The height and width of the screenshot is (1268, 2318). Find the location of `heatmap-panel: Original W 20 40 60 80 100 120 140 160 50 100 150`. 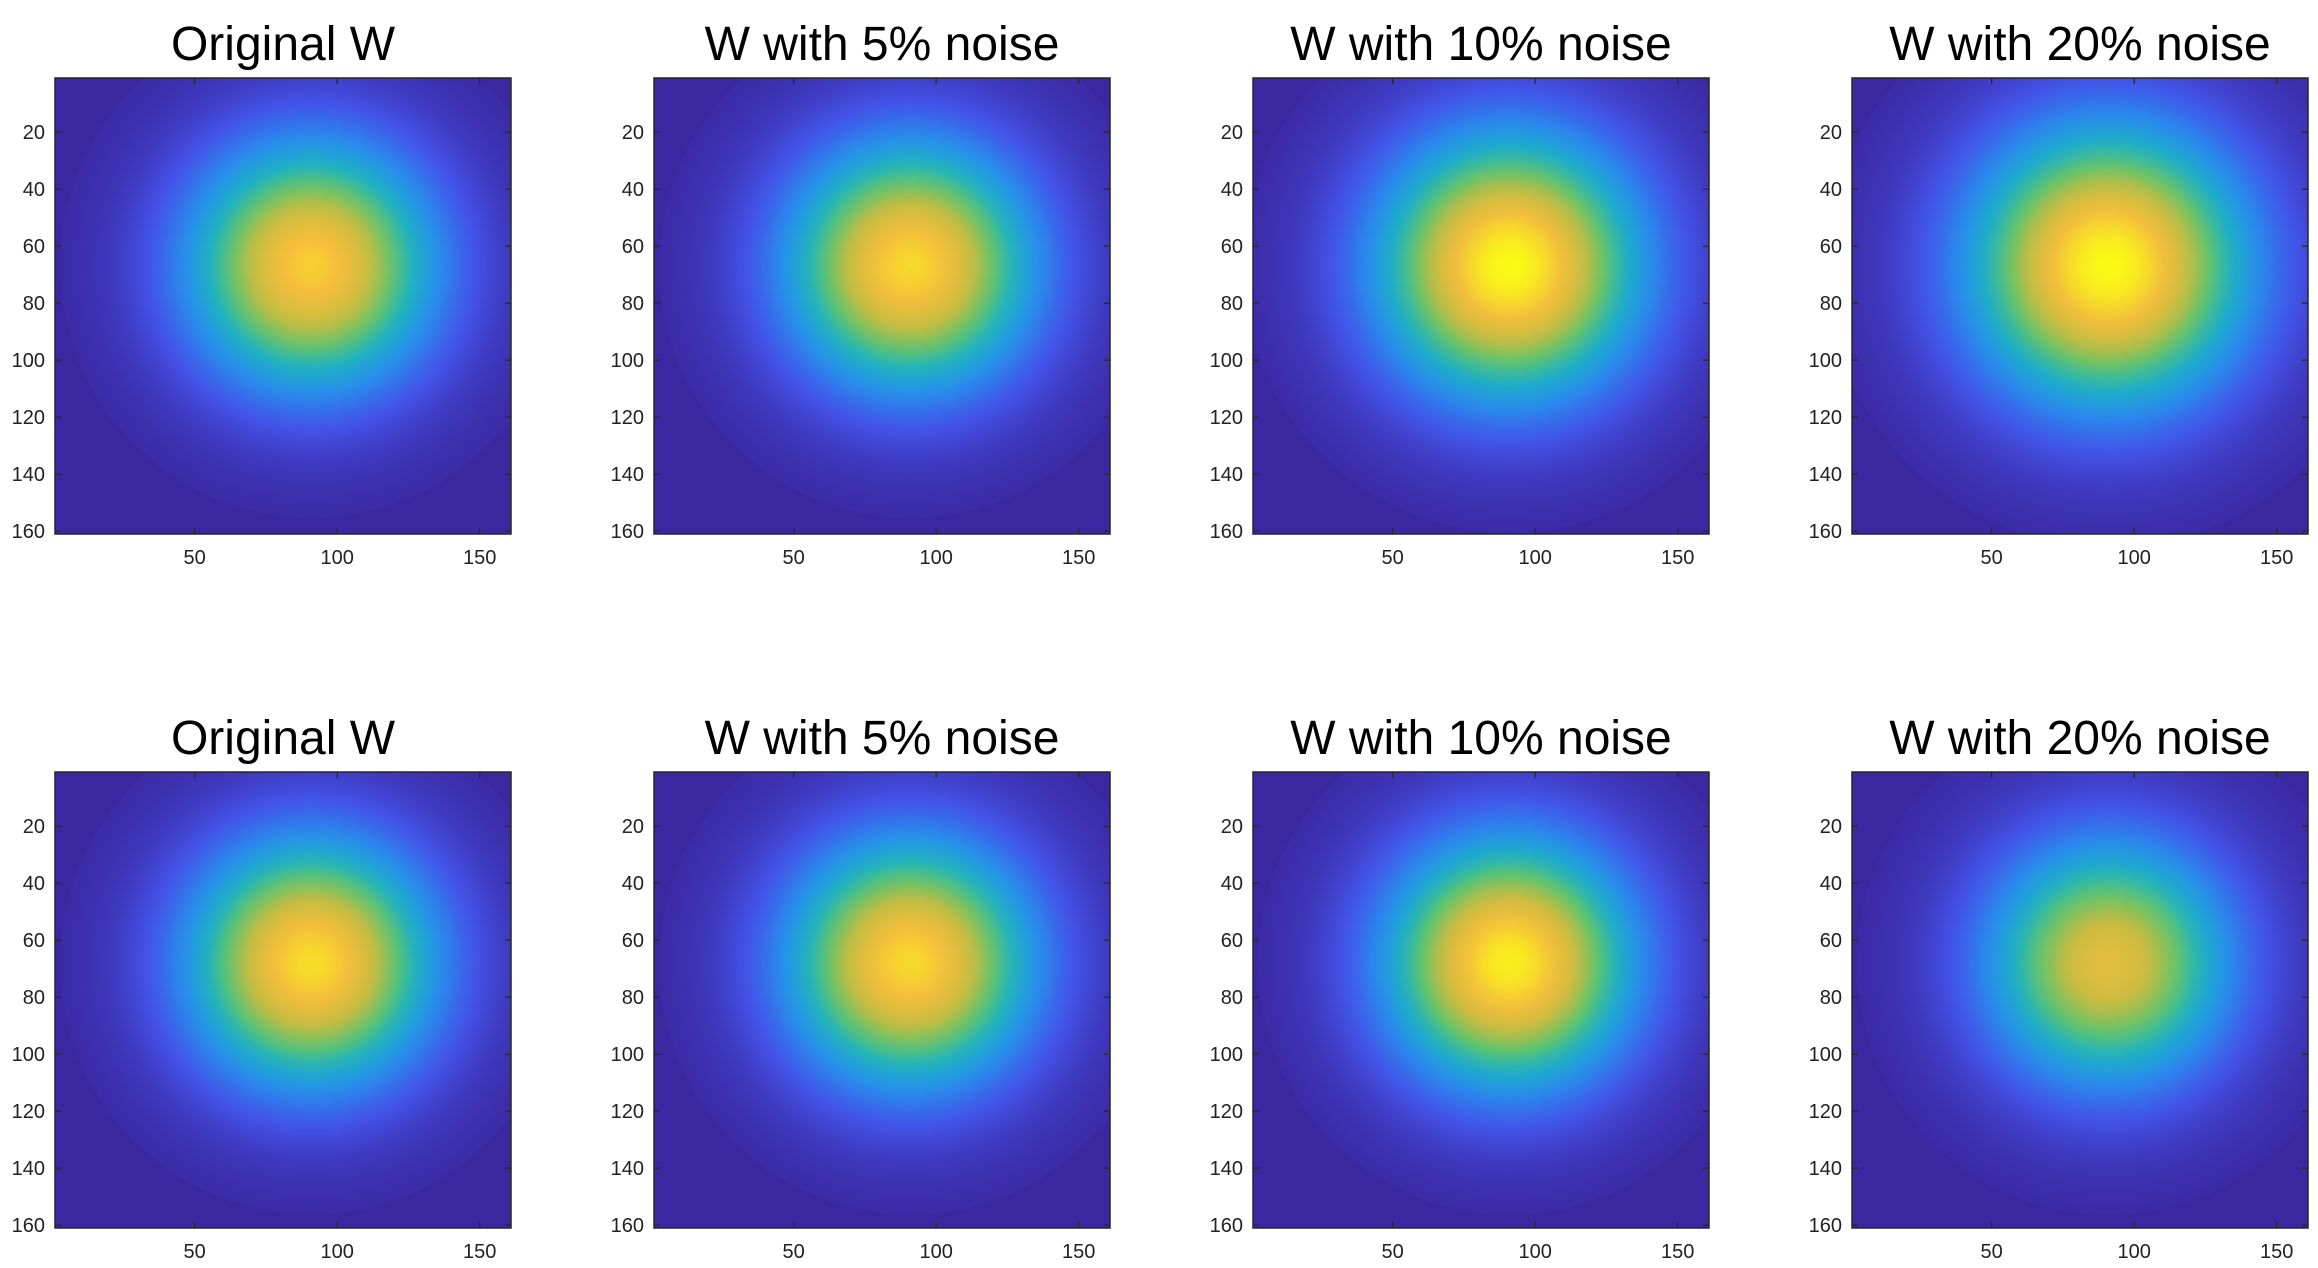

heatmap-panel: Original W 20 40 60 80 100 120 140 160 50 100 150 is located at coordinates (262, 987).